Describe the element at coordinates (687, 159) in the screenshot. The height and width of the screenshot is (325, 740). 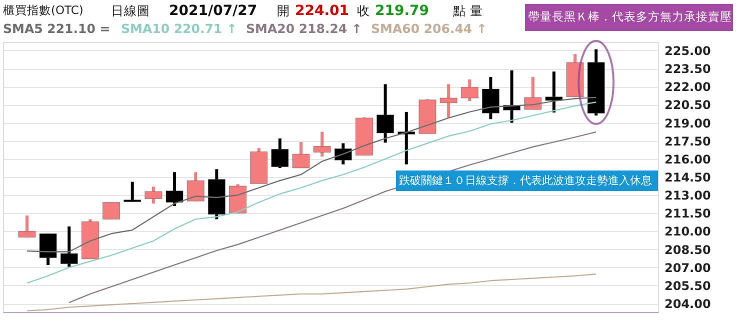
I see `y-tick-label: 216.00` at that location.